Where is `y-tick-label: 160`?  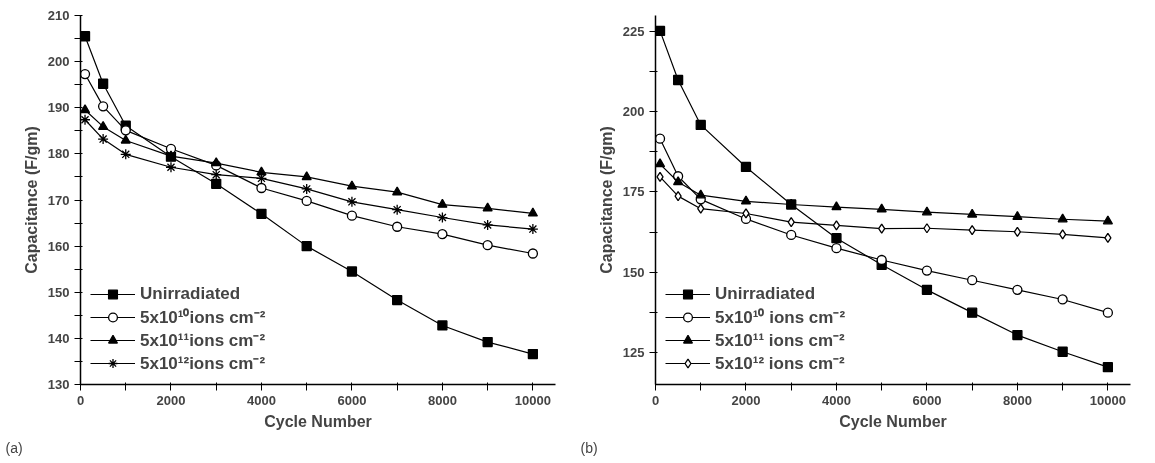
y-tick-label: 160 is located at coordinates (58, 246).